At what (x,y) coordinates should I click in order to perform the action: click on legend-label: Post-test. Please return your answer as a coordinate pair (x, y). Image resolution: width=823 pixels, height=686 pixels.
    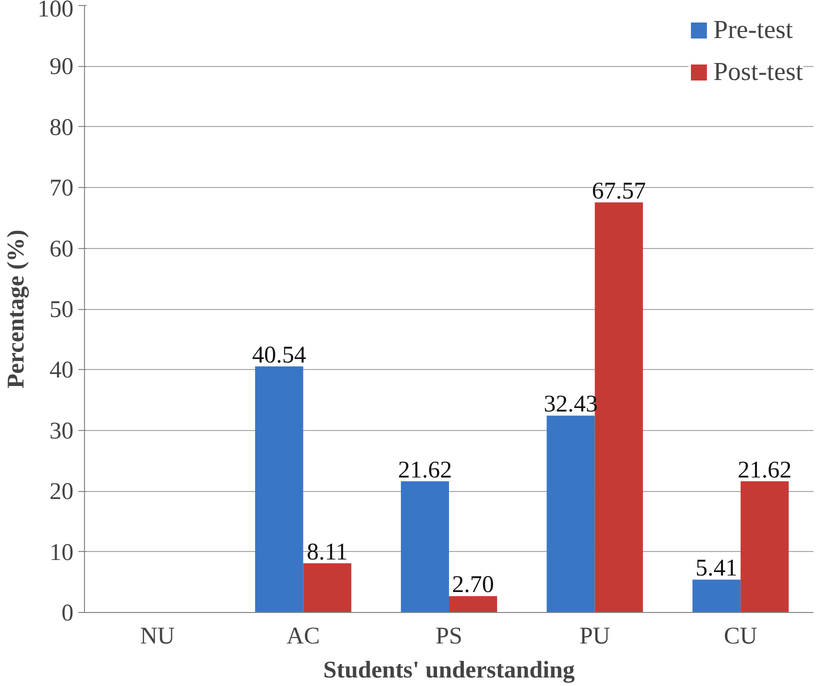
    Looking at the image, I should click on (758, 72).